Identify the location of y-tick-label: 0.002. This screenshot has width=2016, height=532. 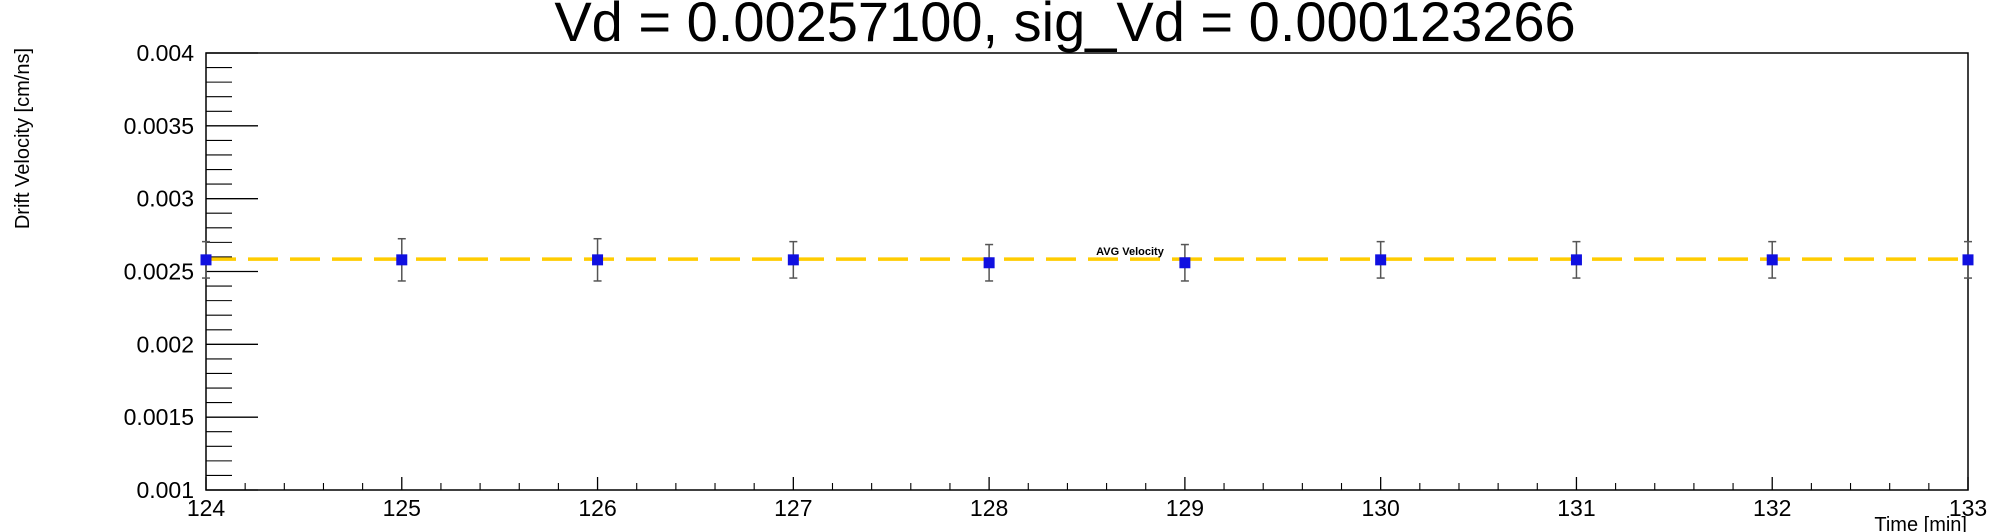
(165, 344).